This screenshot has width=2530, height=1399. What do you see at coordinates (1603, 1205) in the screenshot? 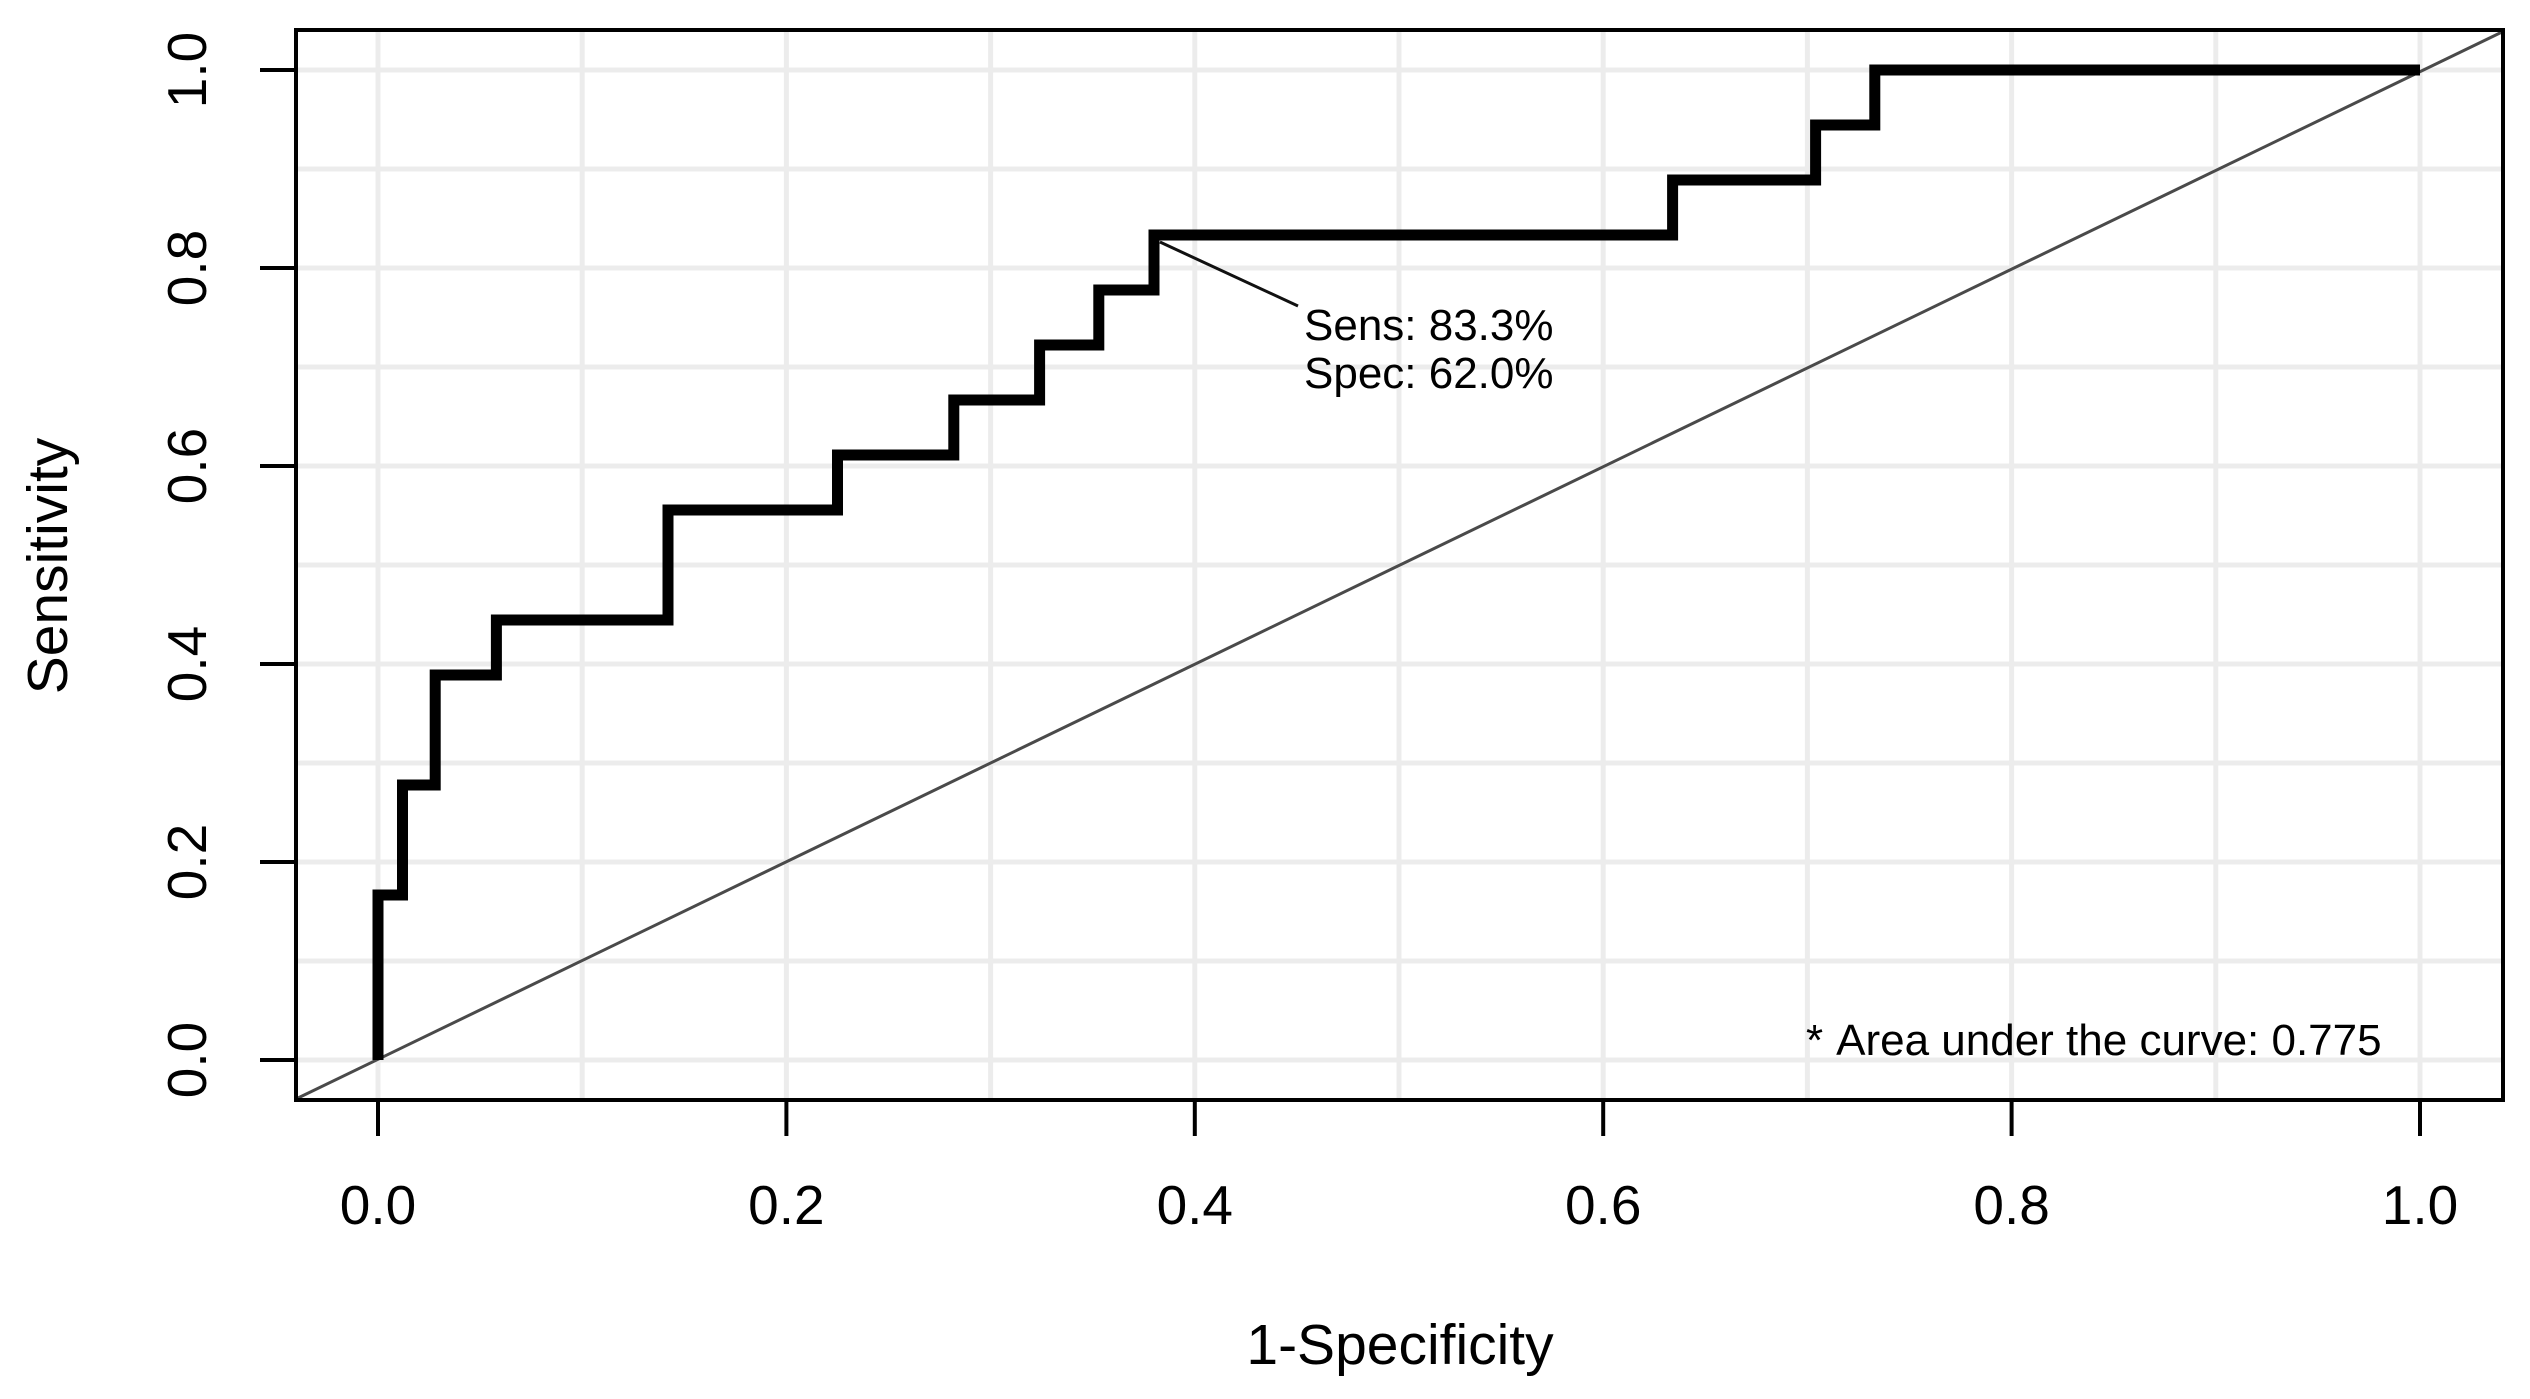
I see `x-tick-label: 0.6` at bounding box center [1603, 1205].